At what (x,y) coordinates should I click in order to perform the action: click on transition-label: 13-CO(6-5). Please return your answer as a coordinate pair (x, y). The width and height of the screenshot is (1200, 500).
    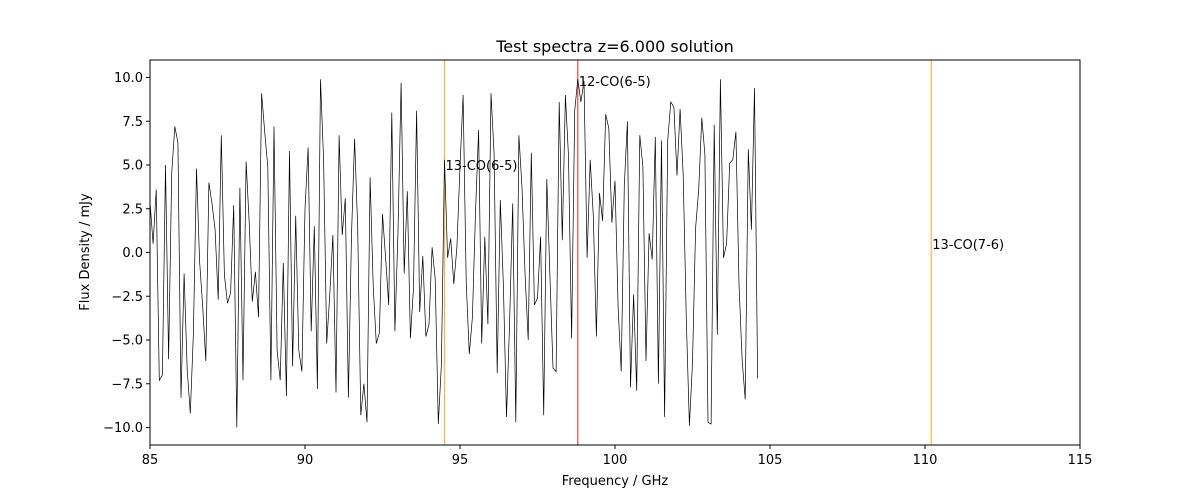
    Looking at the image, I should click on (482, 166).